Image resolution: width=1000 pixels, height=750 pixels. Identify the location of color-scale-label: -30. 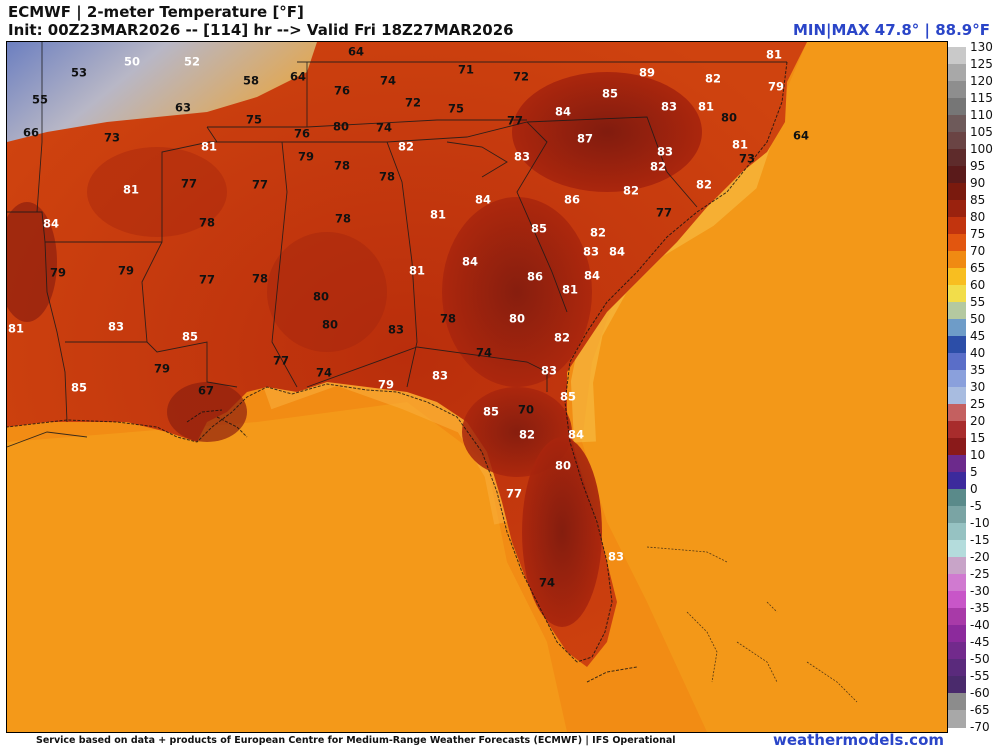
(980, 591).